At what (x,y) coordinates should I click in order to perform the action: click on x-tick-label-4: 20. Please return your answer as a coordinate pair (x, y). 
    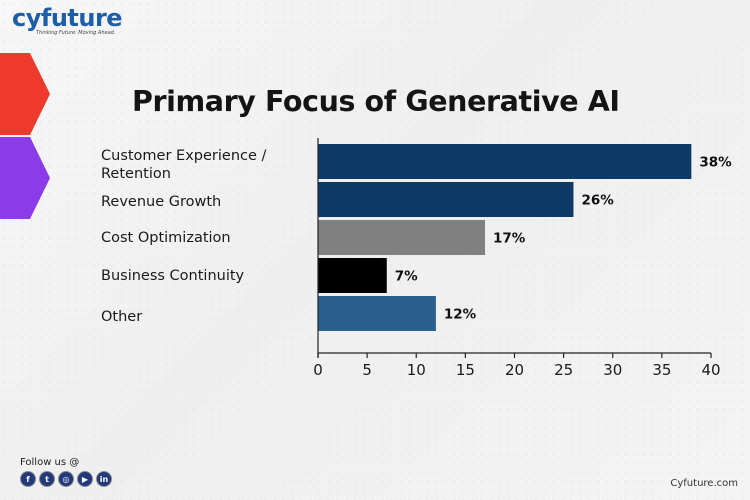
    Looking at the image, I should click on (514, 370).